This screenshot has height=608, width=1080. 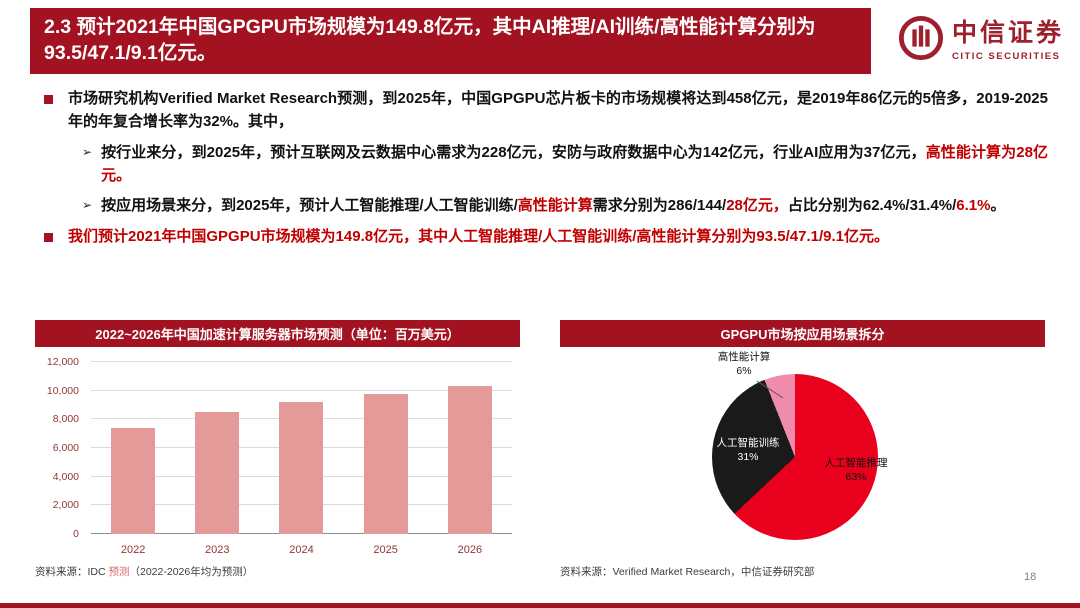 I want to click on bars, so click(x=301, y=448).